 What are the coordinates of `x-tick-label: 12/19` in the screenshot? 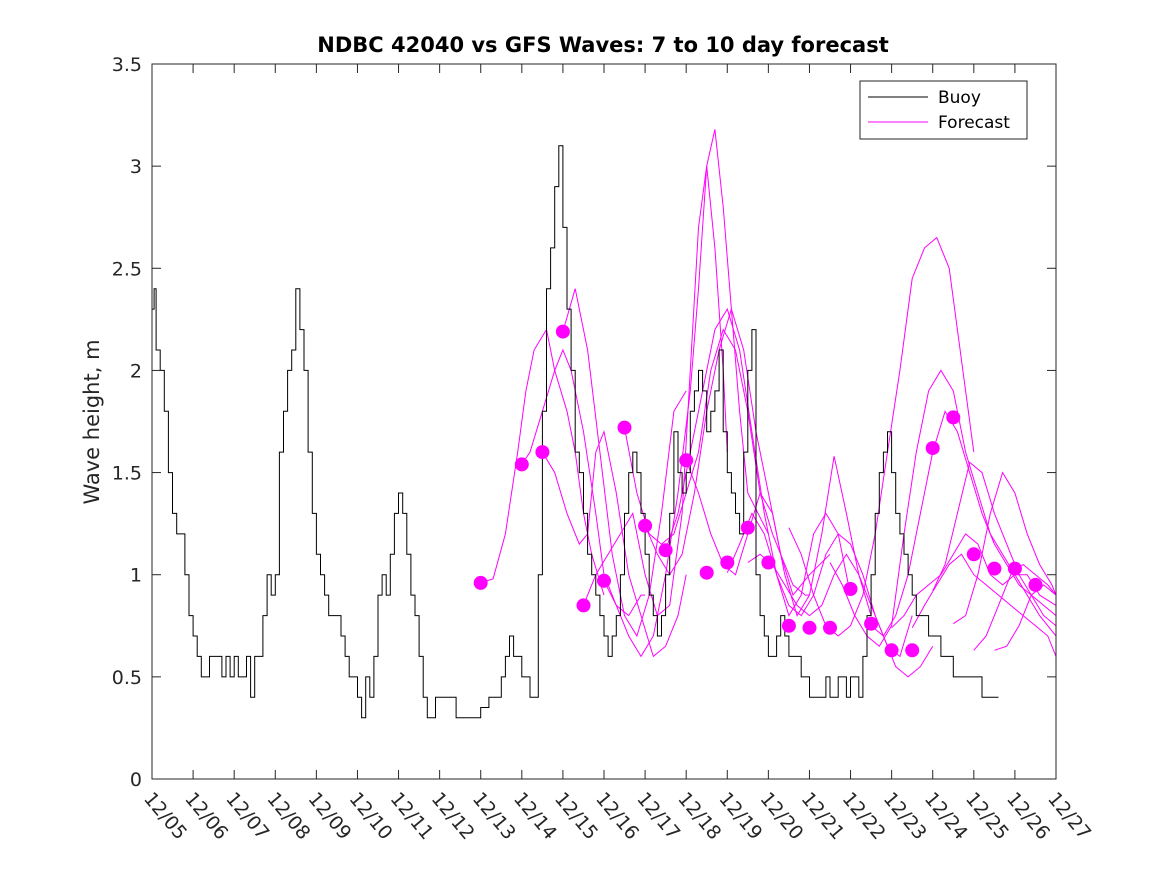 It's located at (740, 816).